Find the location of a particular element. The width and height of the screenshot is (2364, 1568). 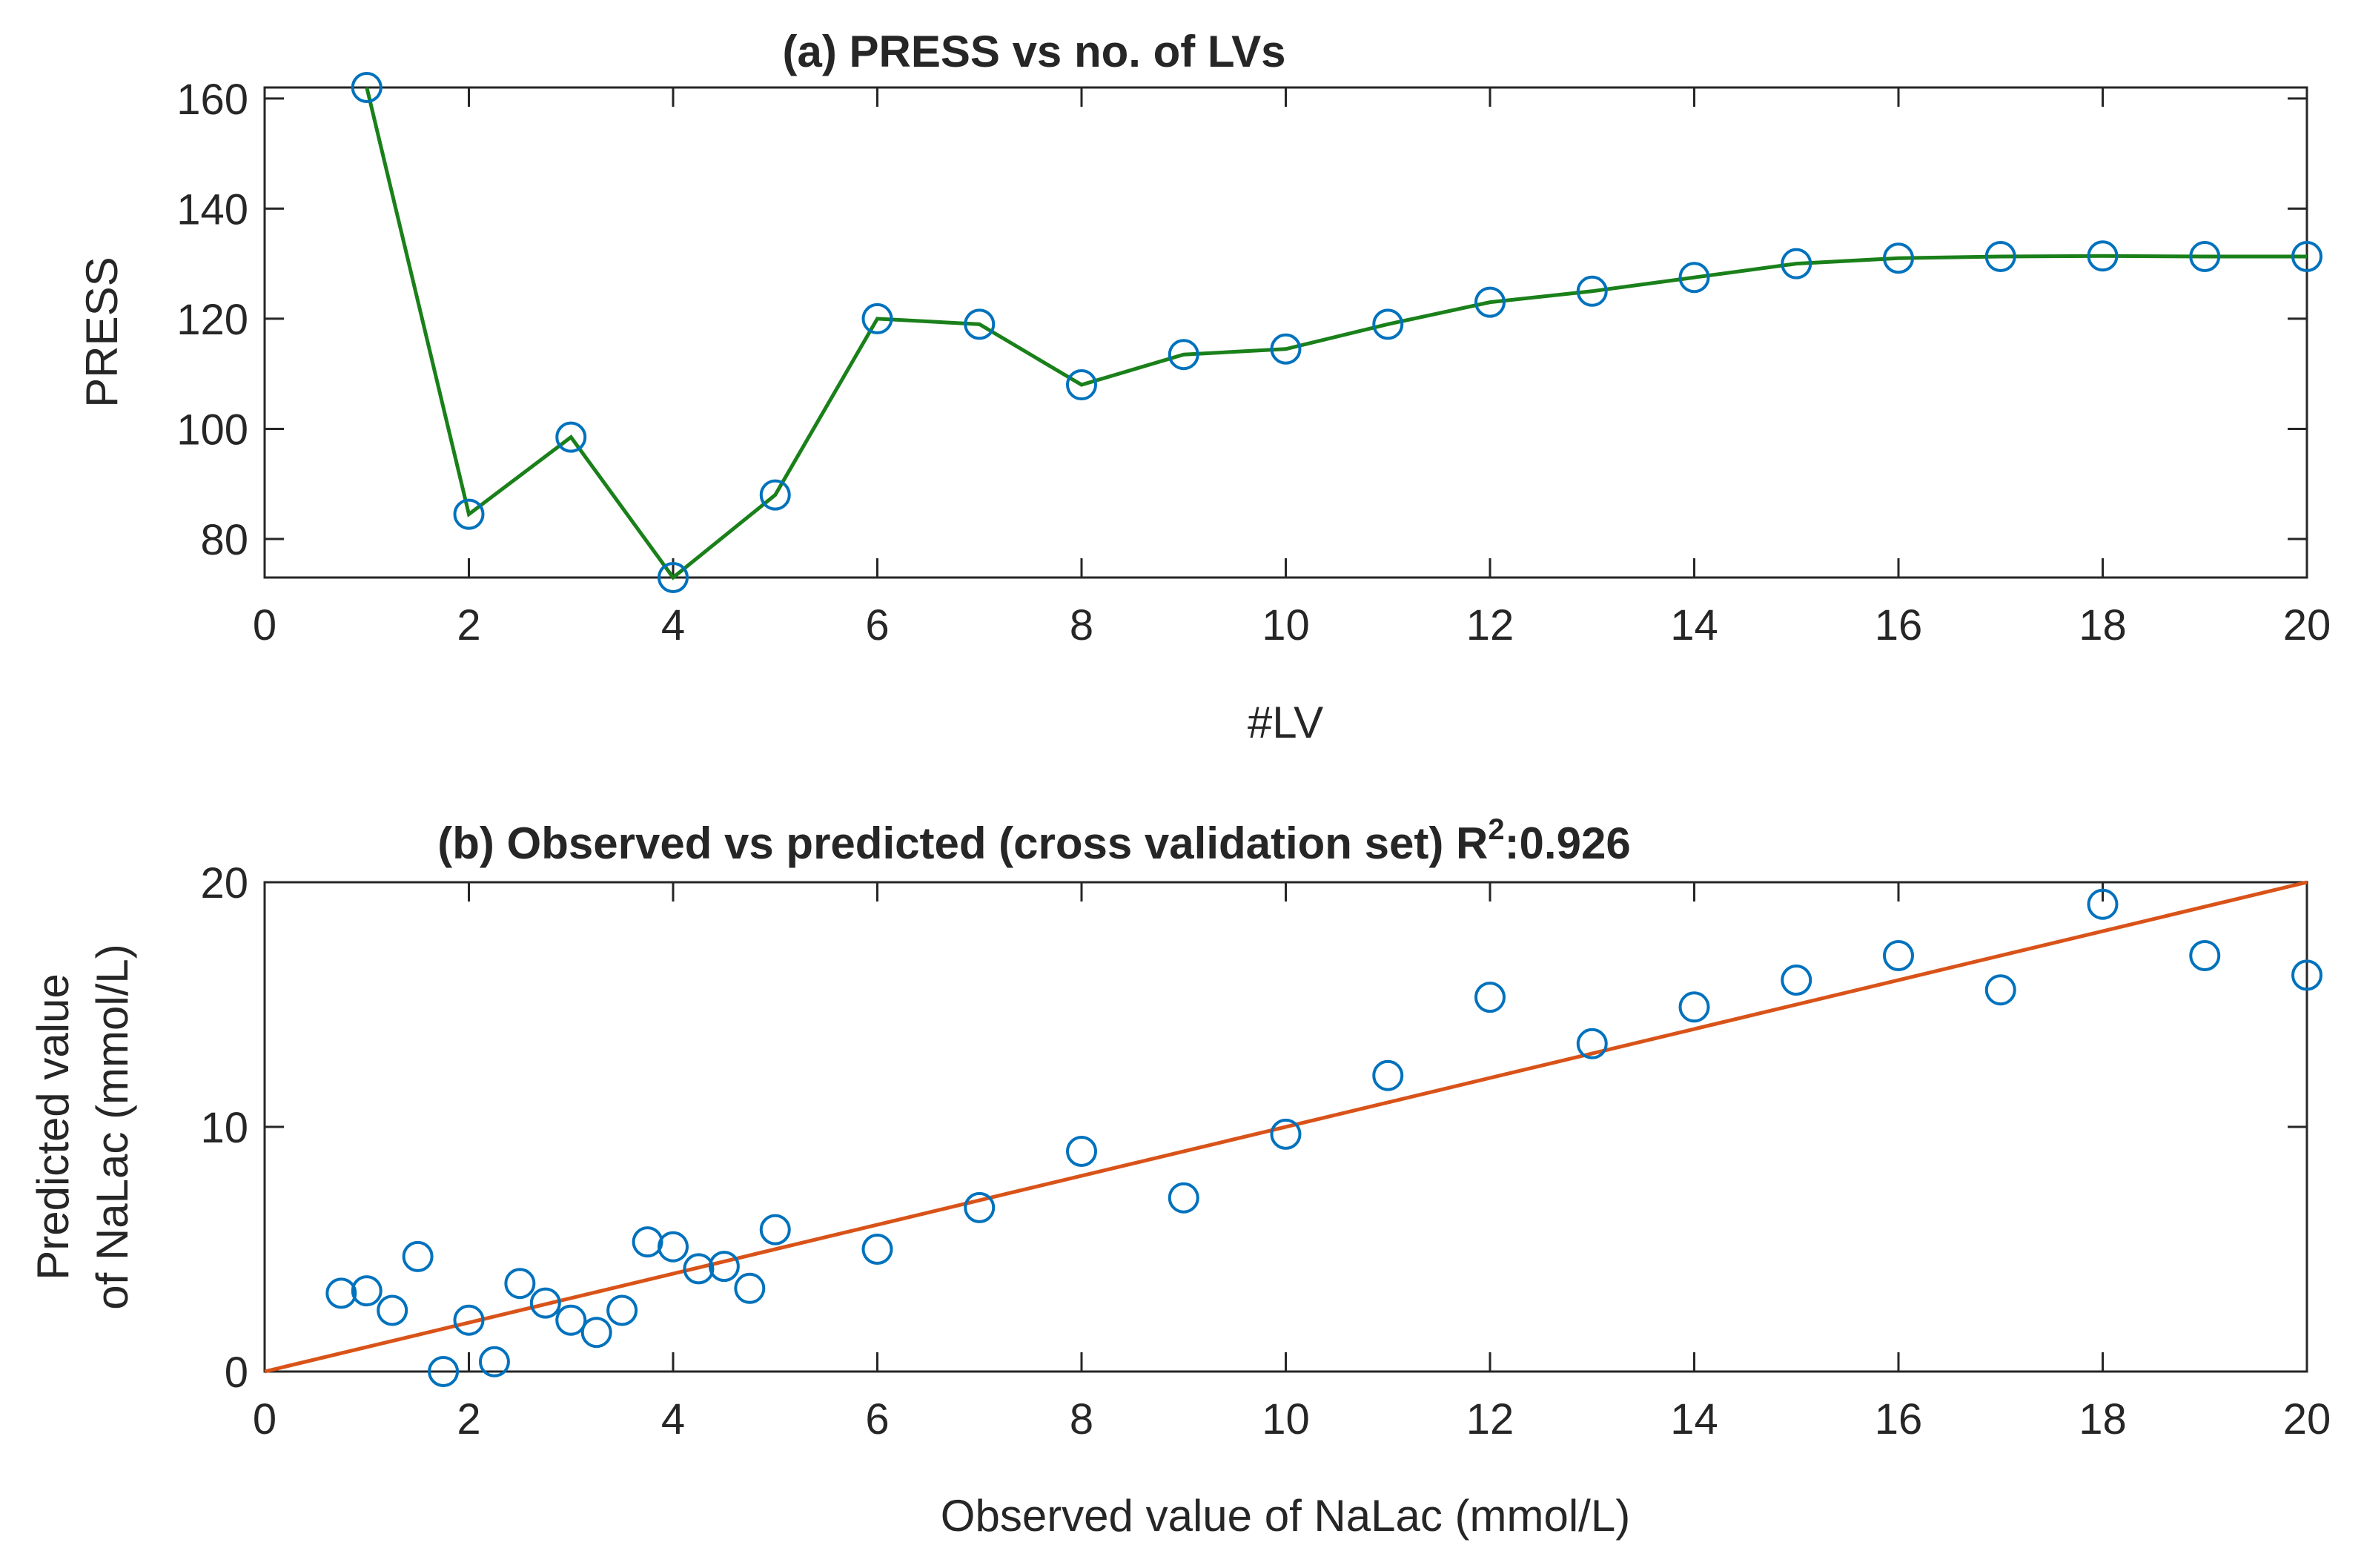

panel-a-title: (a) PRESS vs no. of LVs is located at coordinates (1033, 51).